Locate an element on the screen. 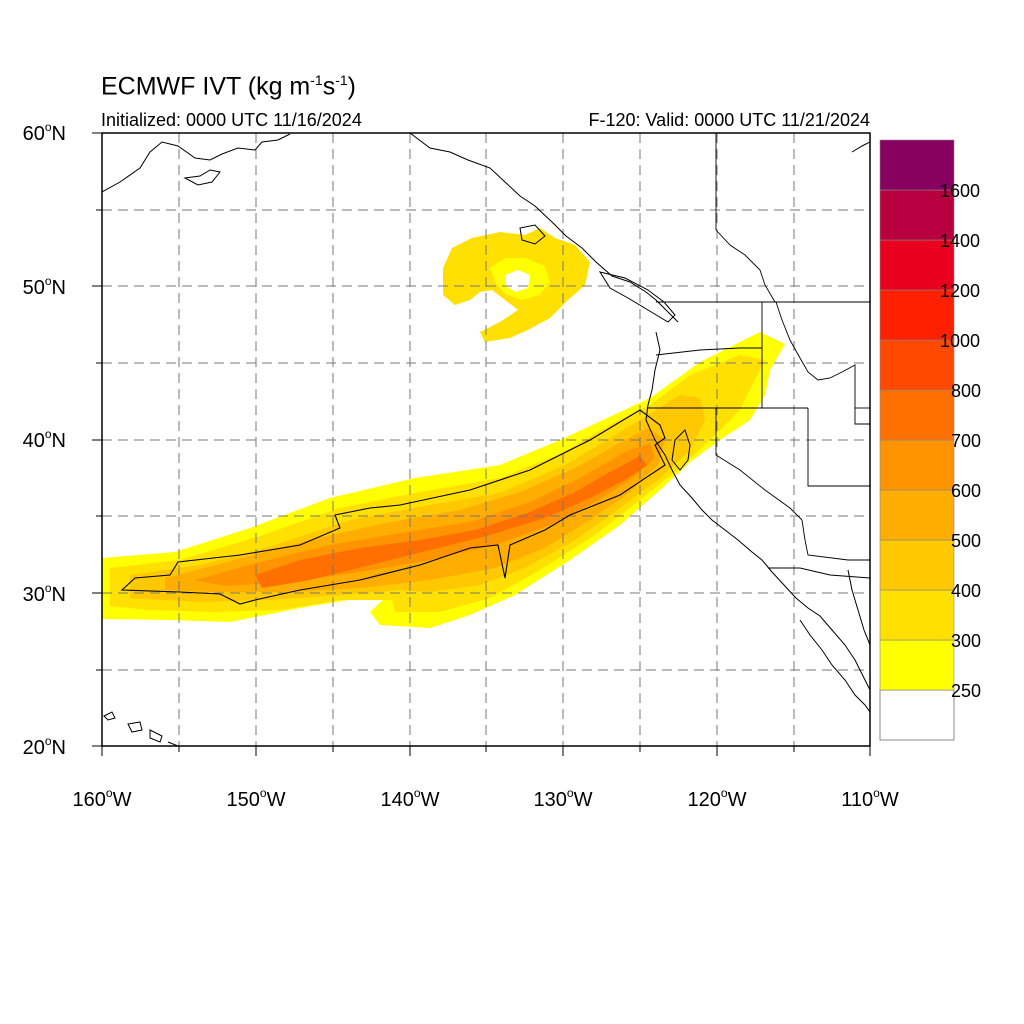 This screenshot has width=1024, height=1024. lon-label-150: 150oW is located at coordinates (256, 798).